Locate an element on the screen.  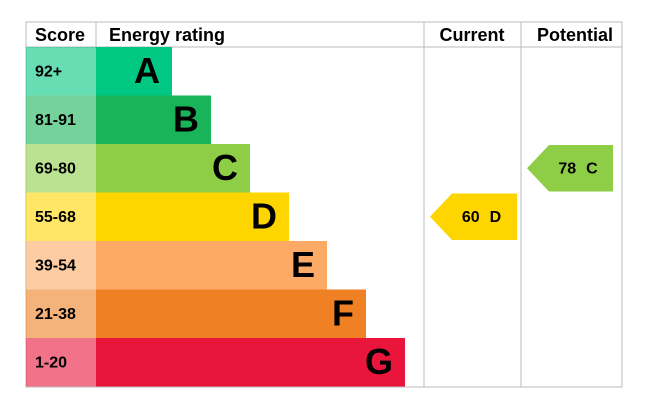
score-label: 21-38 is located at coordinates (55, 314).